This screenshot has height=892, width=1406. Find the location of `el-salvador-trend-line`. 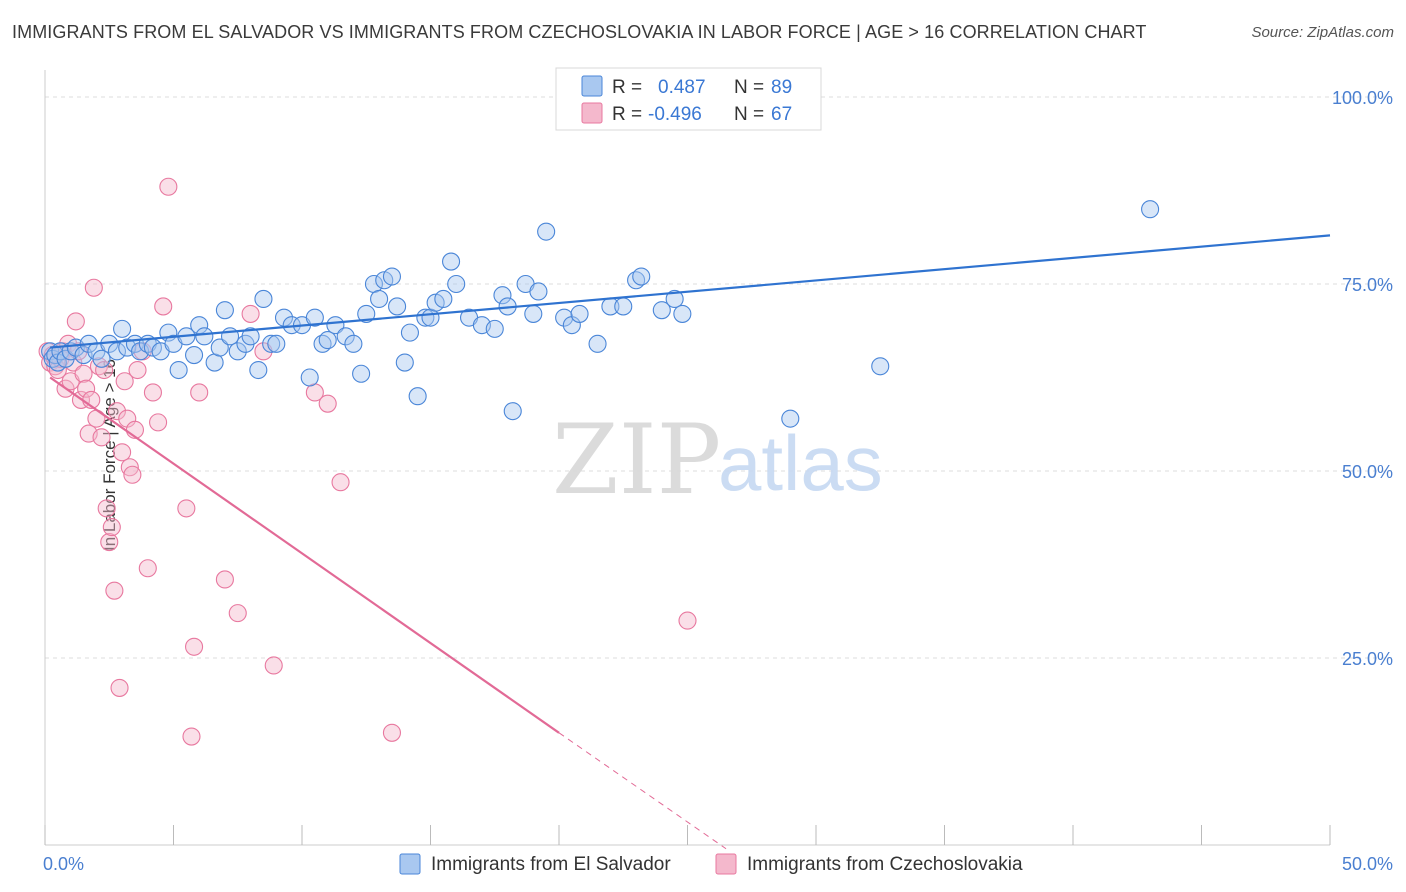

el-salvador-trend-line is located at coordinates (690, 291).